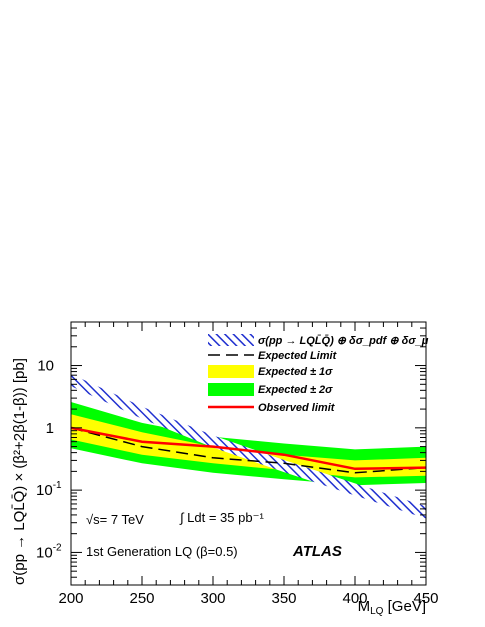 The height and width of the screenshot is (627, 485). I want to click on x-tick-labels: 200 250 300 350 400 450, so click(248, 598).